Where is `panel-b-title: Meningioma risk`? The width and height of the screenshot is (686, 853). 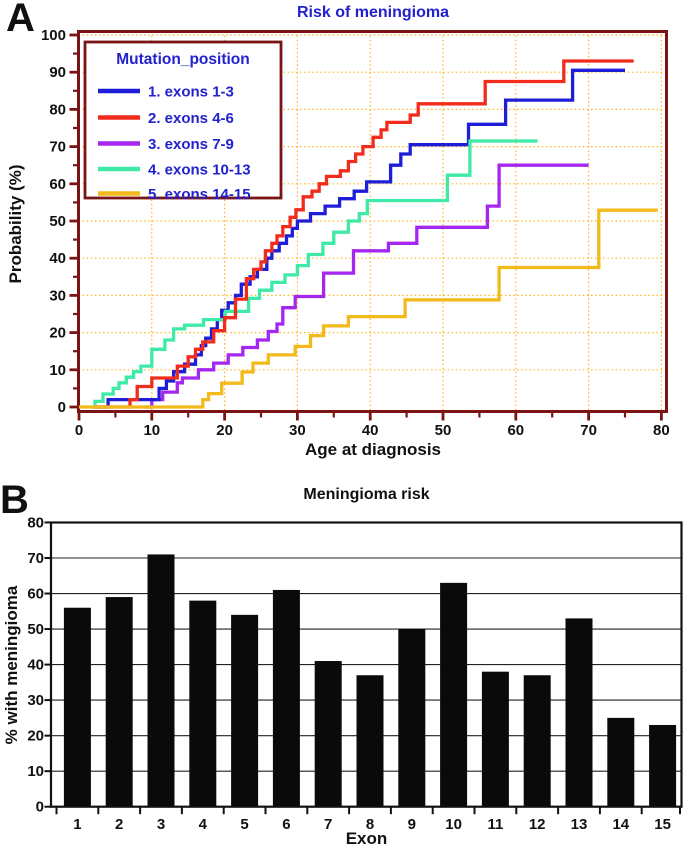 panel-b-title: Meningioma risk is located at coordinates (366, 494).